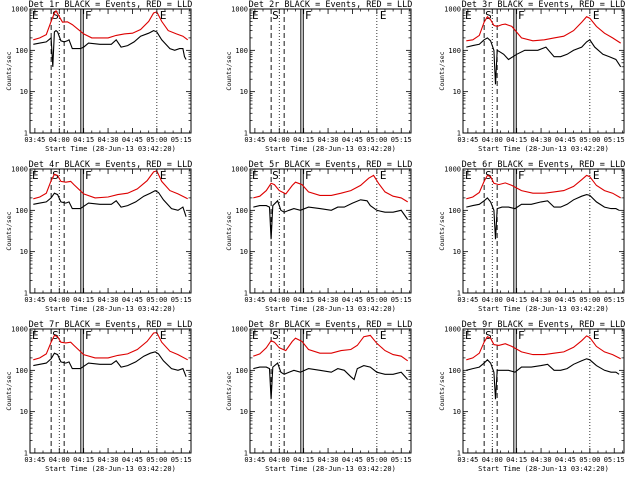  I want to click on y-axis-label: Counts/sec, so click(9, 390).